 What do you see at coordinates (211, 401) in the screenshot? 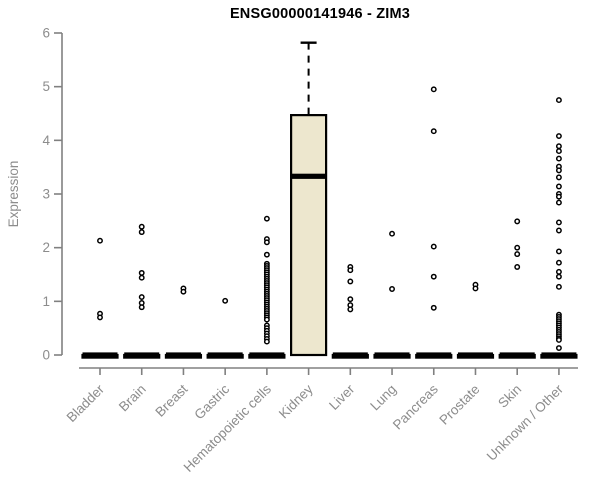
I see `x-tick-label-gastric: Gastric` at bounding box center [211, 401].